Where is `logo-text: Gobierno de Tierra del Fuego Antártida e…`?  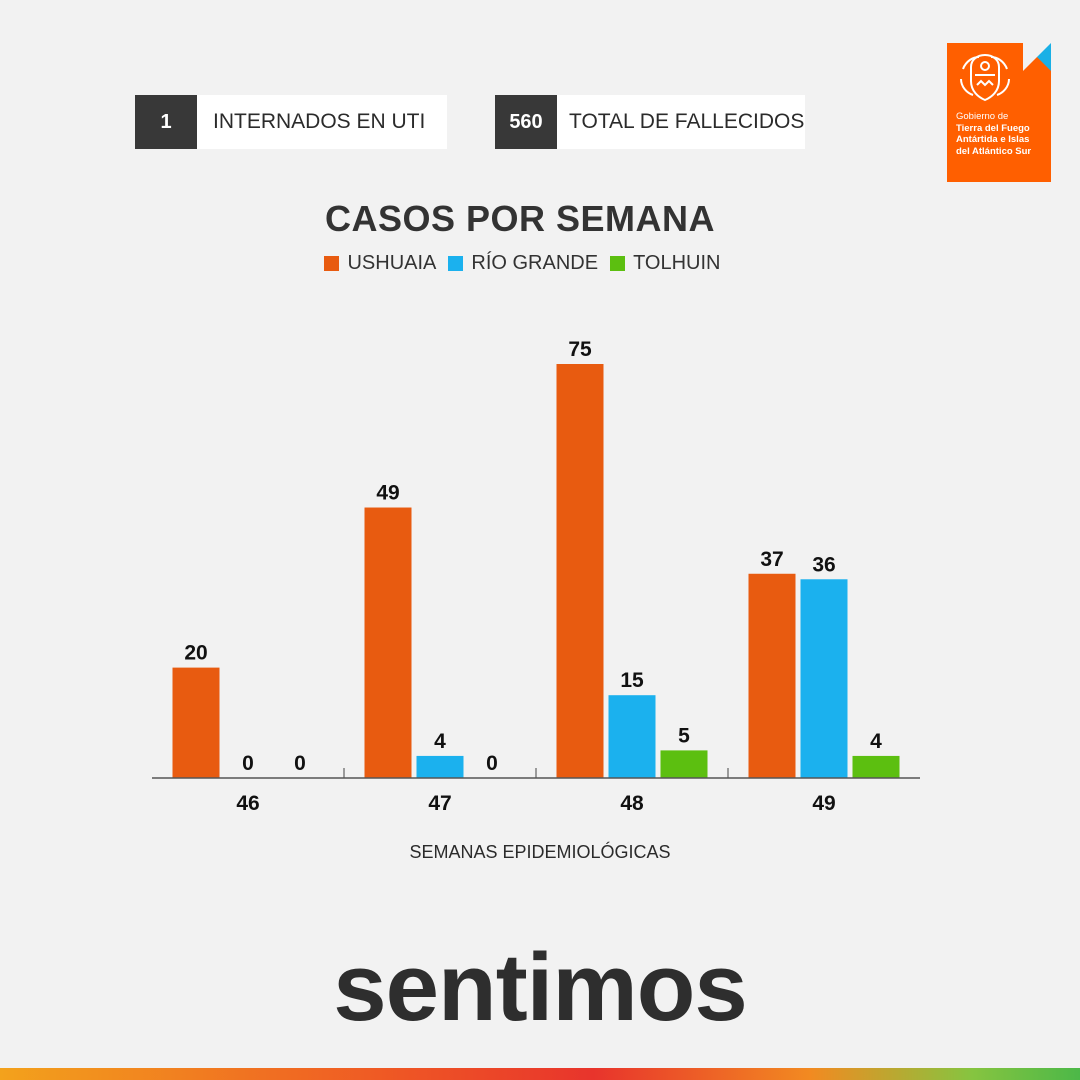
logo-text: Gobierno de Tierra del Fuego Antártida e… is located at coordinates (1003, 134).